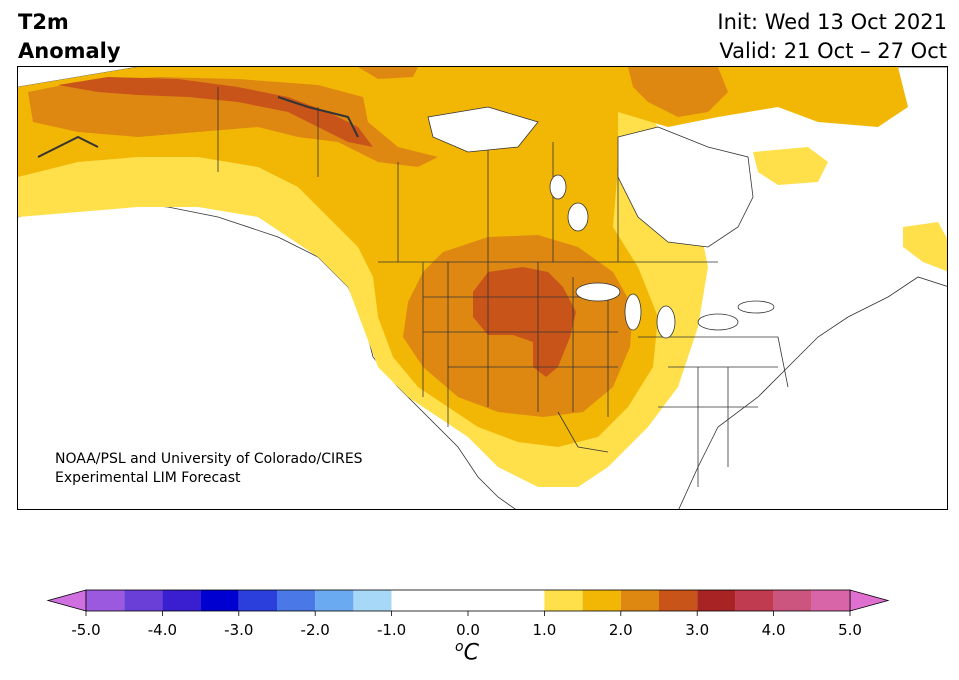  I want to click on colorbar-tick-label: -1.0, so click(391, 630).